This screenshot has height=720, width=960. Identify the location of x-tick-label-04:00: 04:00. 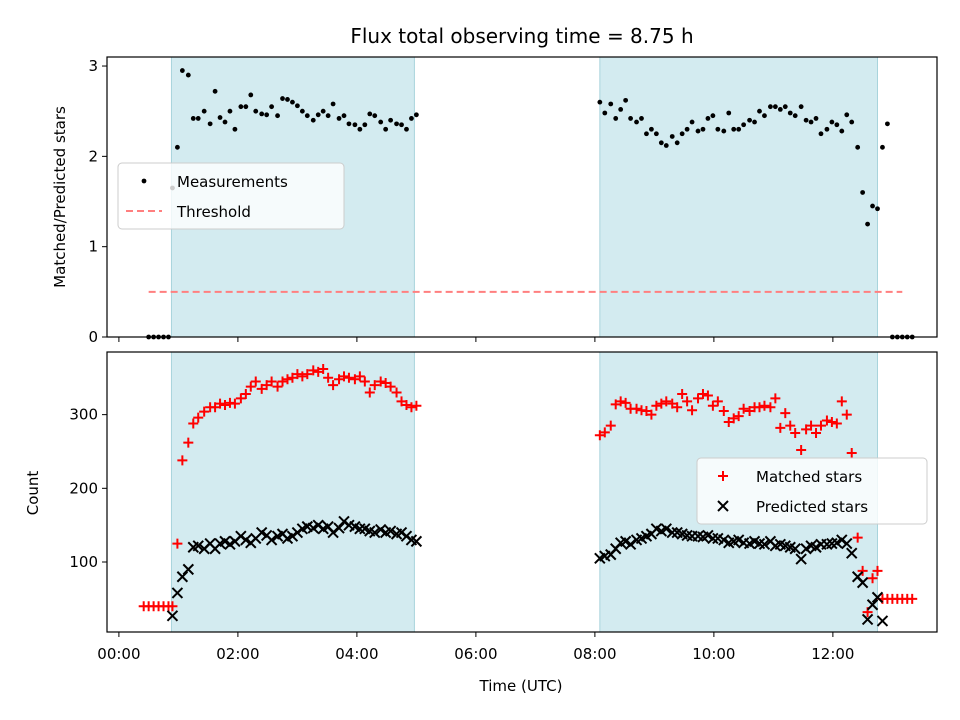
(356, 654).